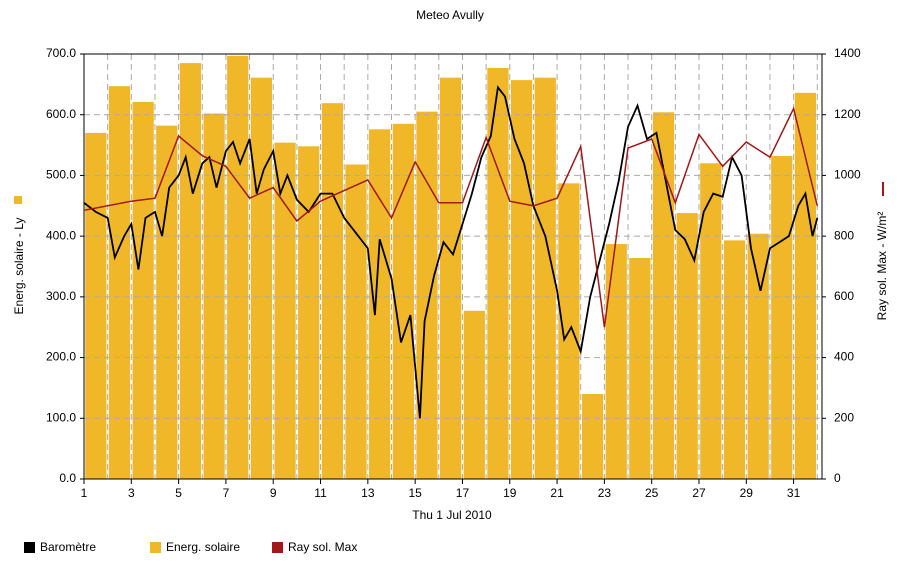  I want to click on y2-tick-label: 400, so click(844, 357).